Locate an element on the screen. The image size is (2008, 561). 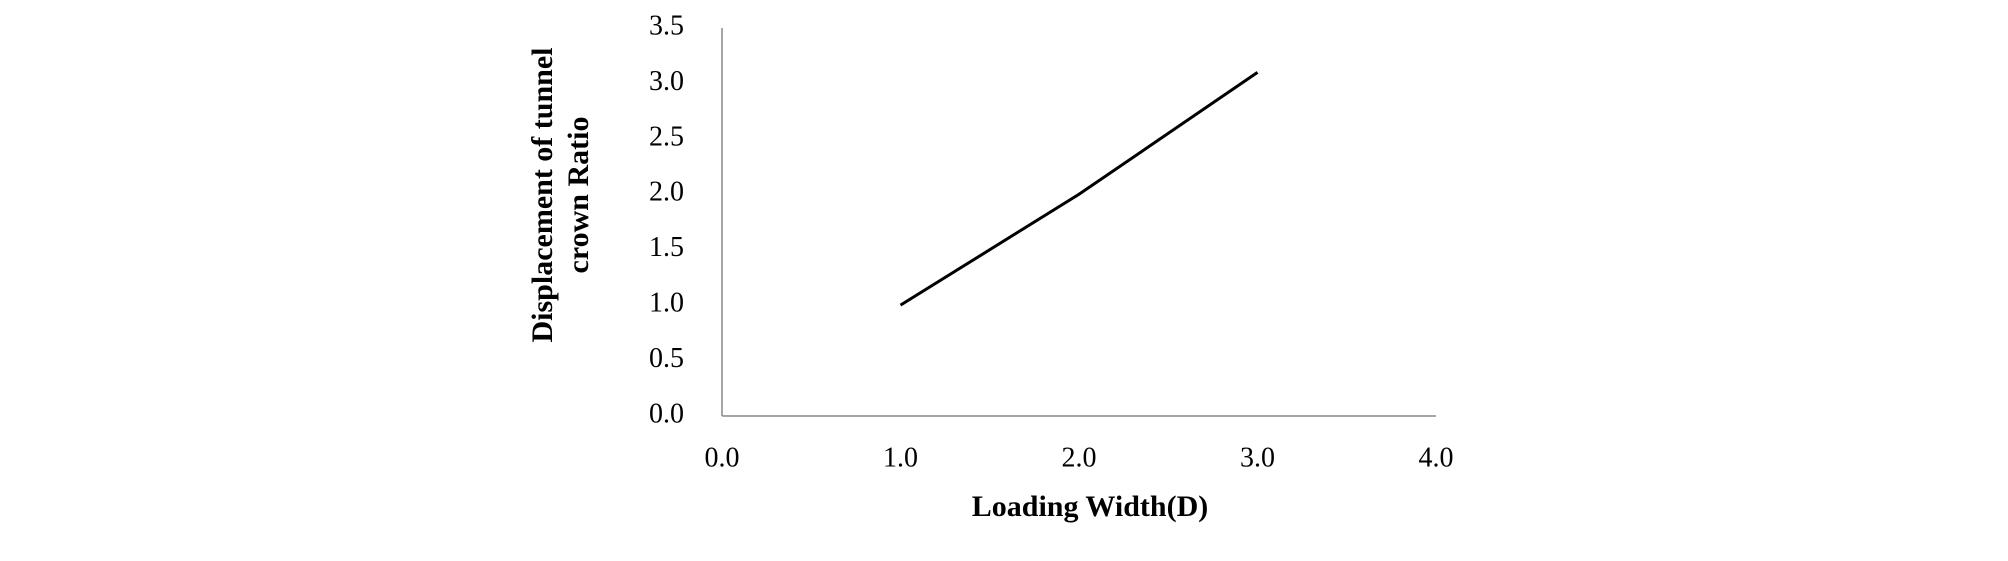
y-tick-label: 1.5 is located at coordinates (666, 247).